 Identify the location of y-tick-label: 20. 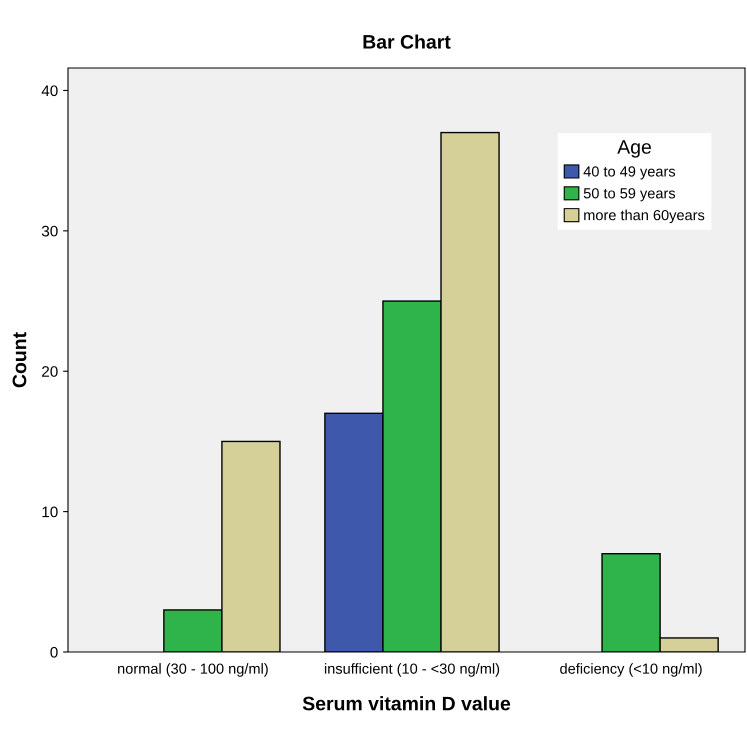
(50, 371).